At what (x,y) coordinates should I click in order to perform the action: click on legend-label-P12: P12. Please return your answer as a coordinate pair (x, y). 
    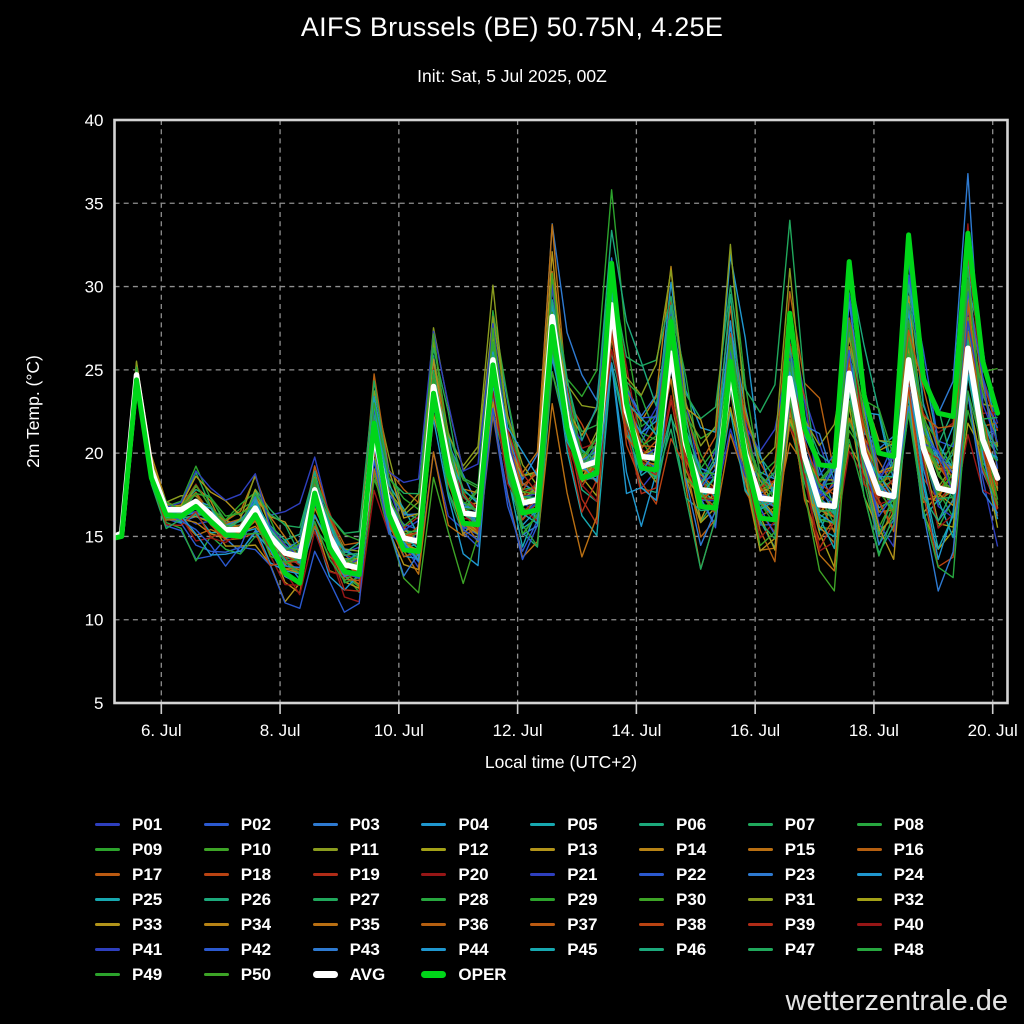
    Looking at the image, I should click on (473, 849).